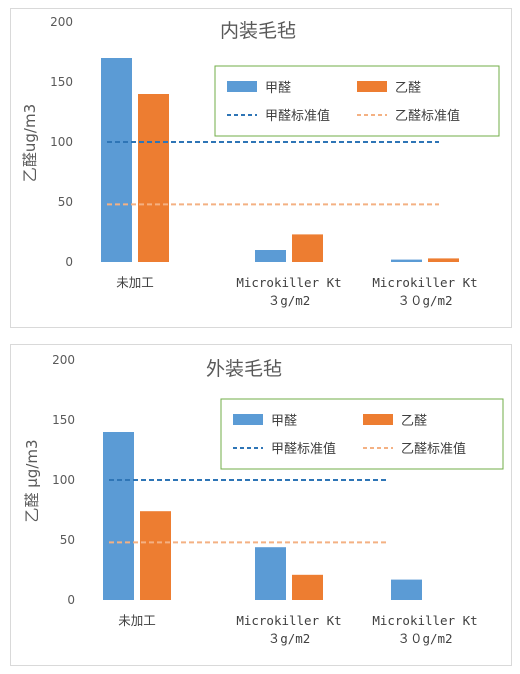  What do you see at coordinates (32, 480) in the screenshot?
I see `y-axis-label: 乙醛 μg/m3` at bounding box center [32, 480].